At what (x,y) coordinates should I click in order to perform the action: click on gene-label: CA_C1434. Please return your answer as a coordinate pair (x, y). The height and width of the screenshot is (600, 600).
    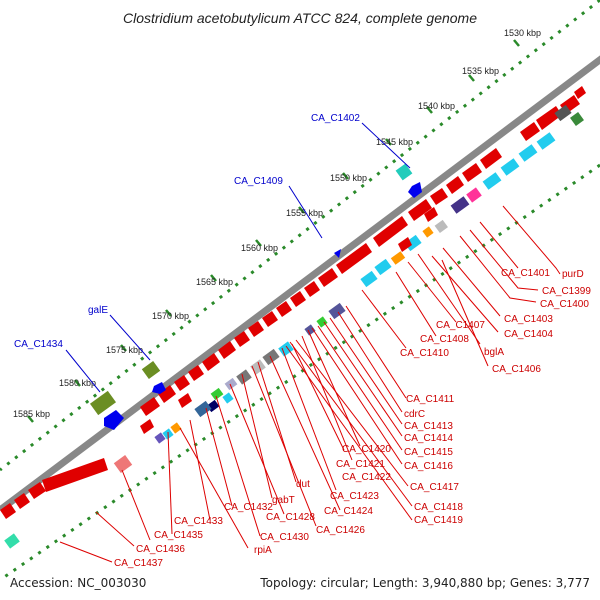
    Looking at the image, I should click on (38, 344).